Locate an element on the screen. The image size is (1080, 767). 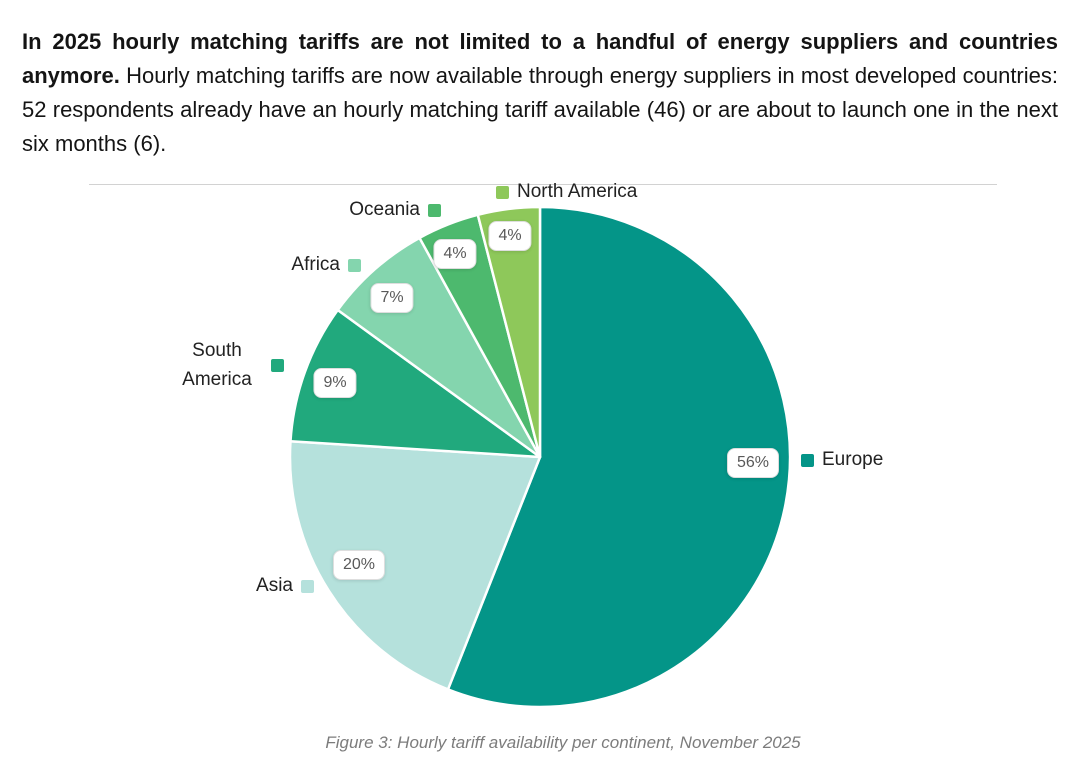
legend-swatch-africa is located at coordinates (354, 265).